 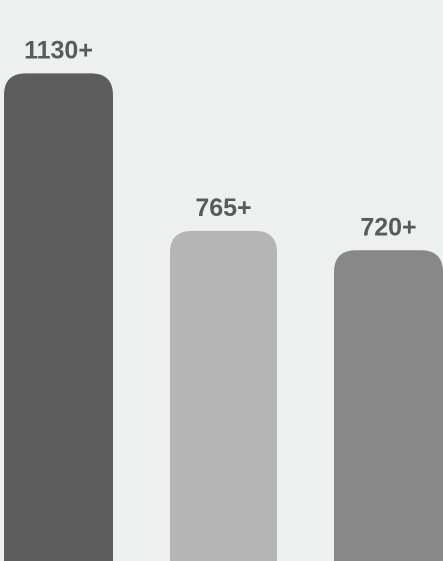 I want to click on bar-value-label-2: 765+, so click(x=223, y=208).